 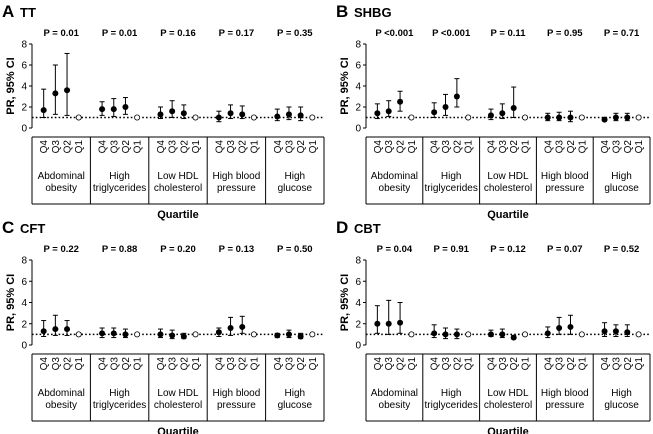 What do you see at coordinates (236, 405) in the screenshot?
I see `group-label: pressure` at bounding box center [236, 405].